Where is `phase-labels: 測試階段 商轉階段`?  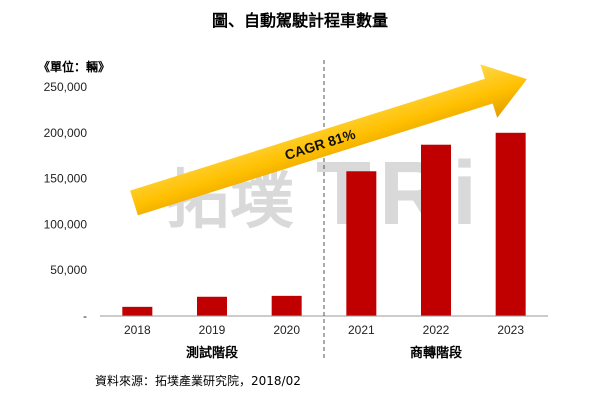
phase-labels: 測試階段 商轉階段 is located at coordinates (324, 353).